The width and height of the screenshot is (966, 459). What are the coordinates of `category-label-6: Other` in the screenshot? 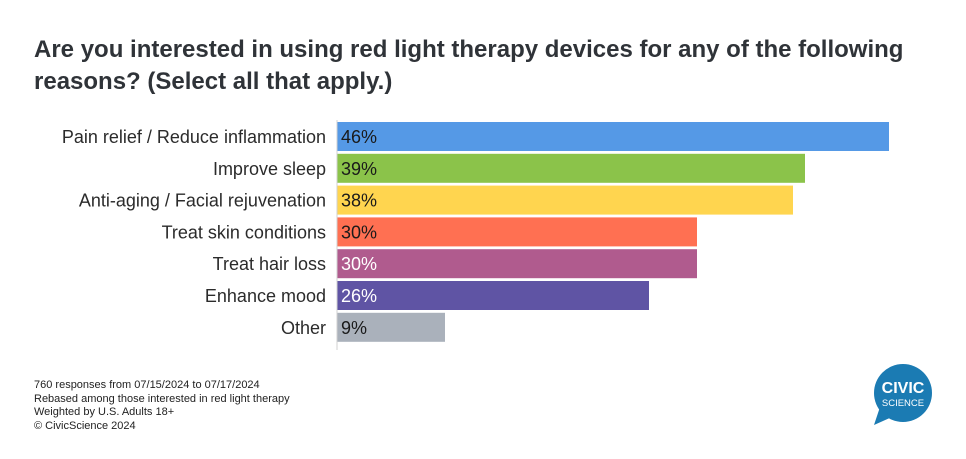 It's located at (303, 328).